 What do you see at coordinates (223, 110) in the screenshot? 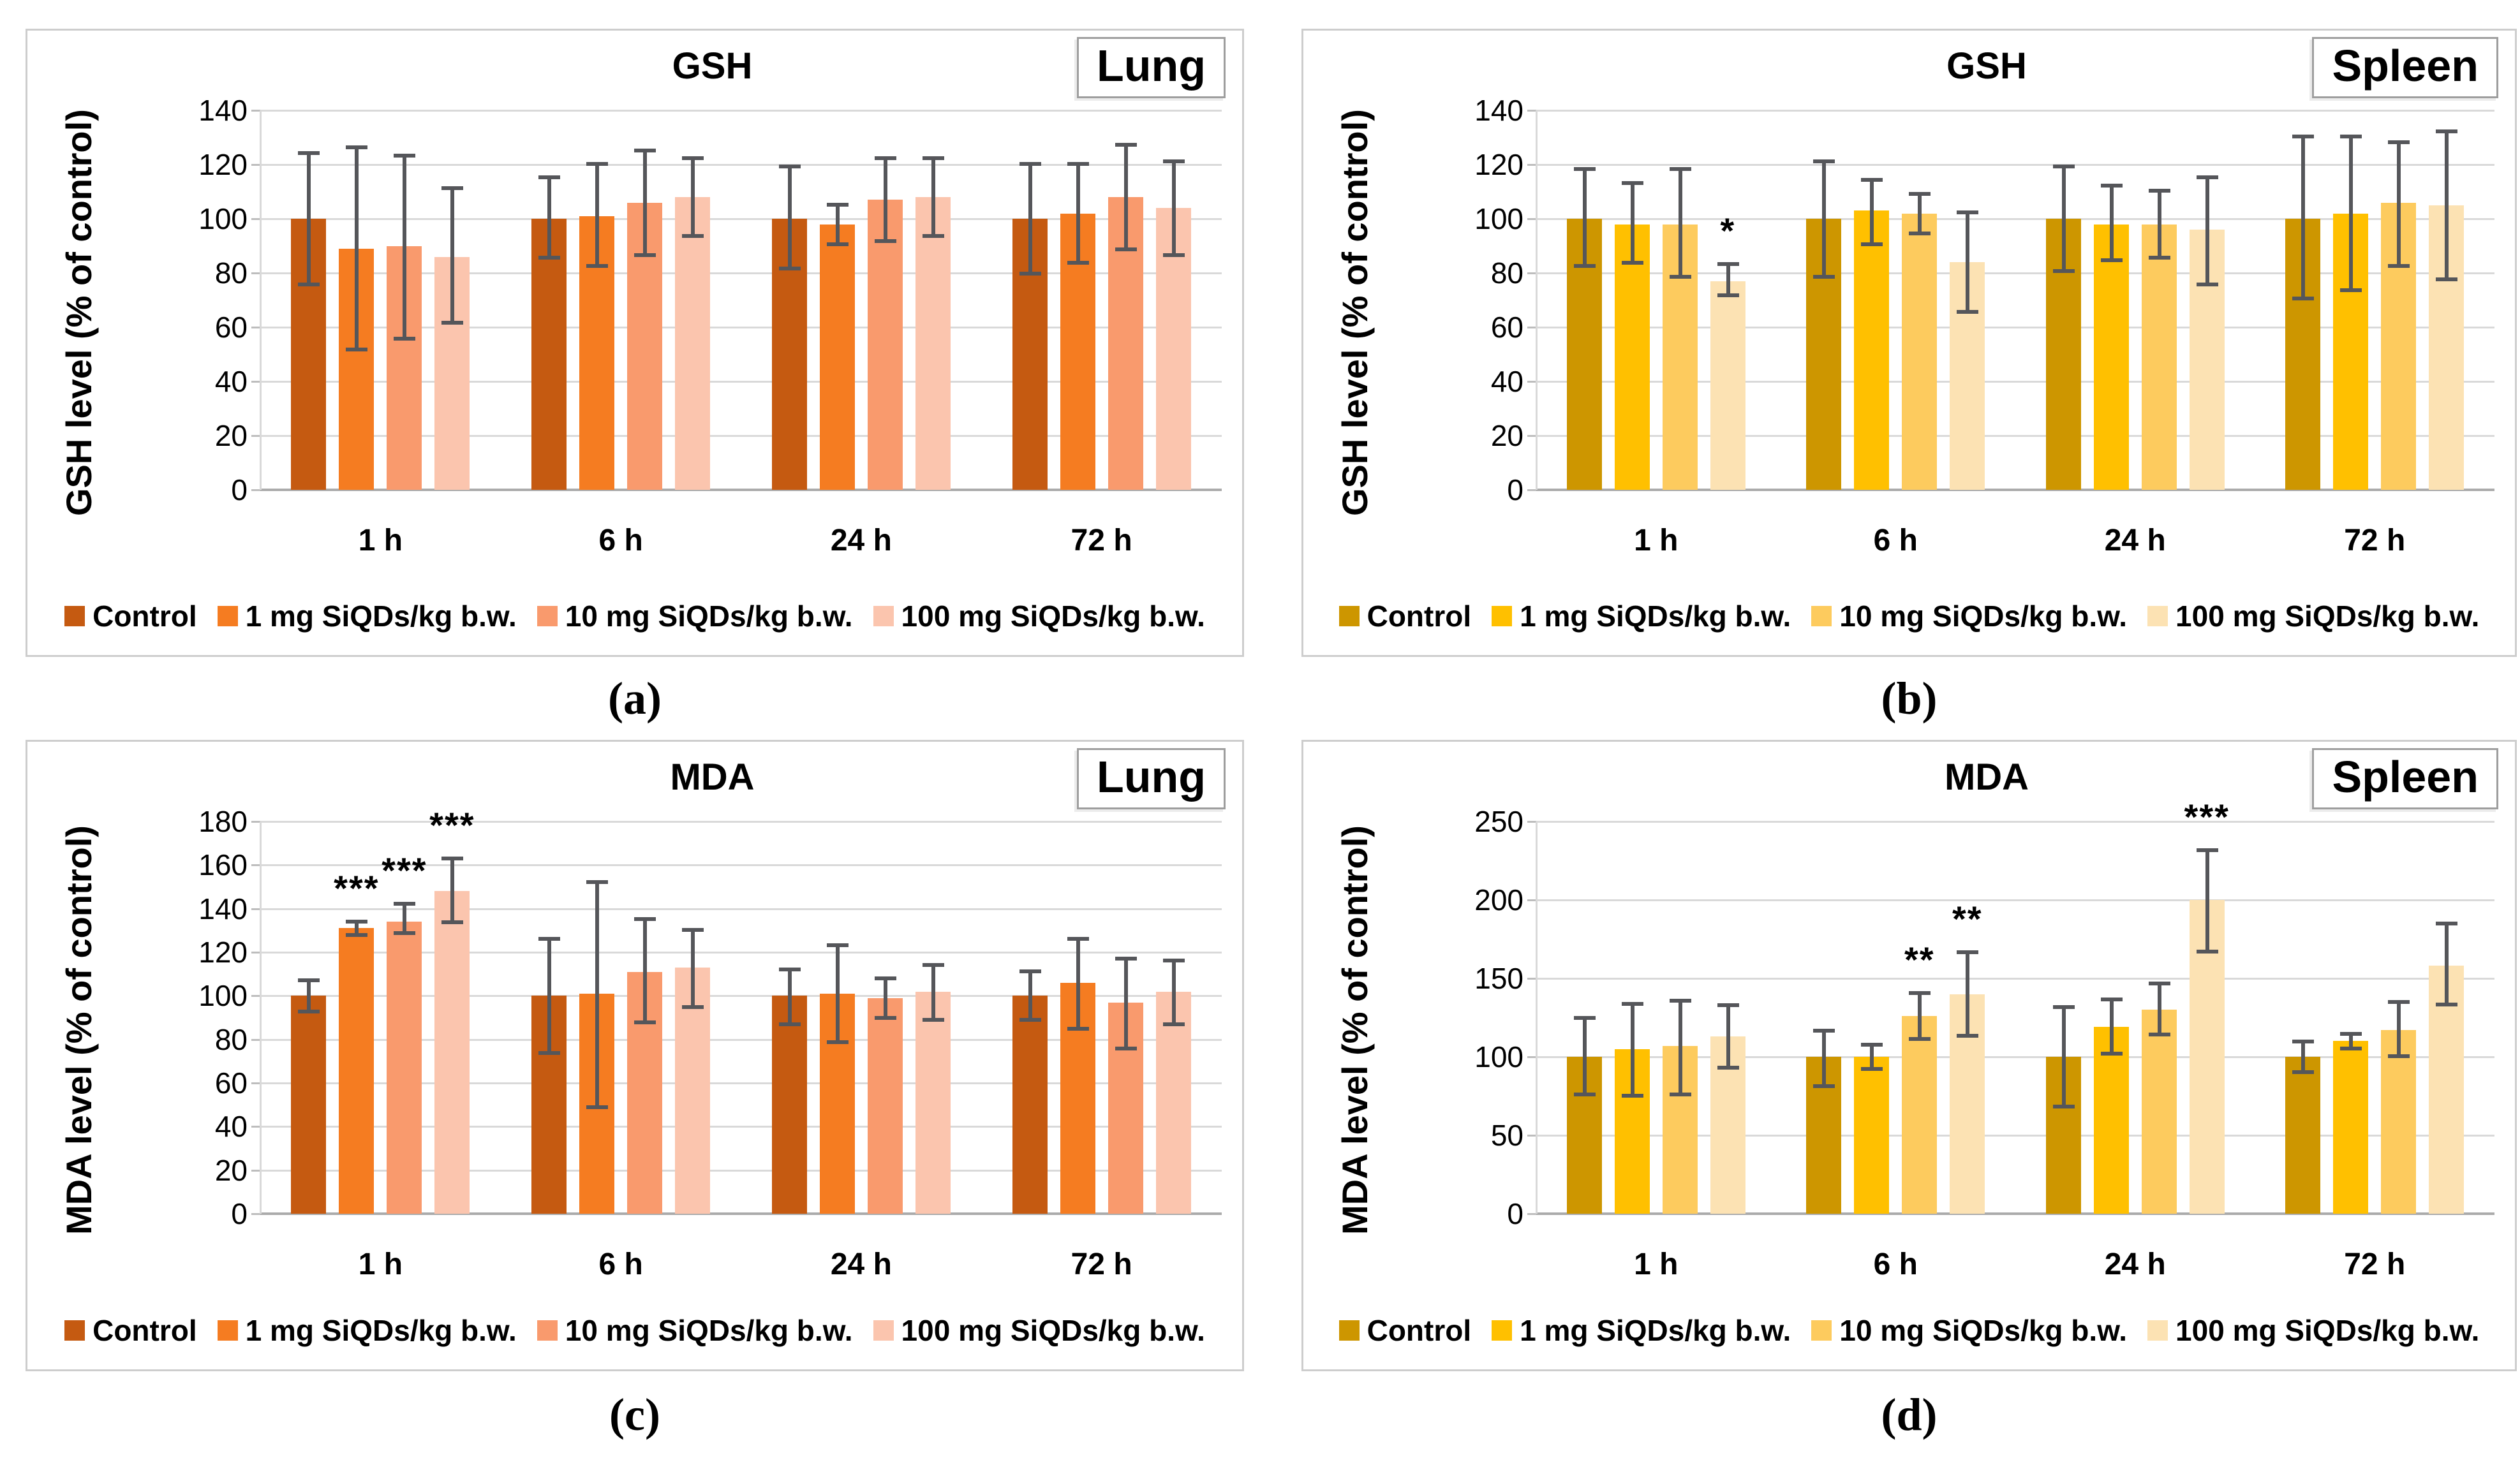
I see `y-tick-label: 140` at bounding box center [223, 110].